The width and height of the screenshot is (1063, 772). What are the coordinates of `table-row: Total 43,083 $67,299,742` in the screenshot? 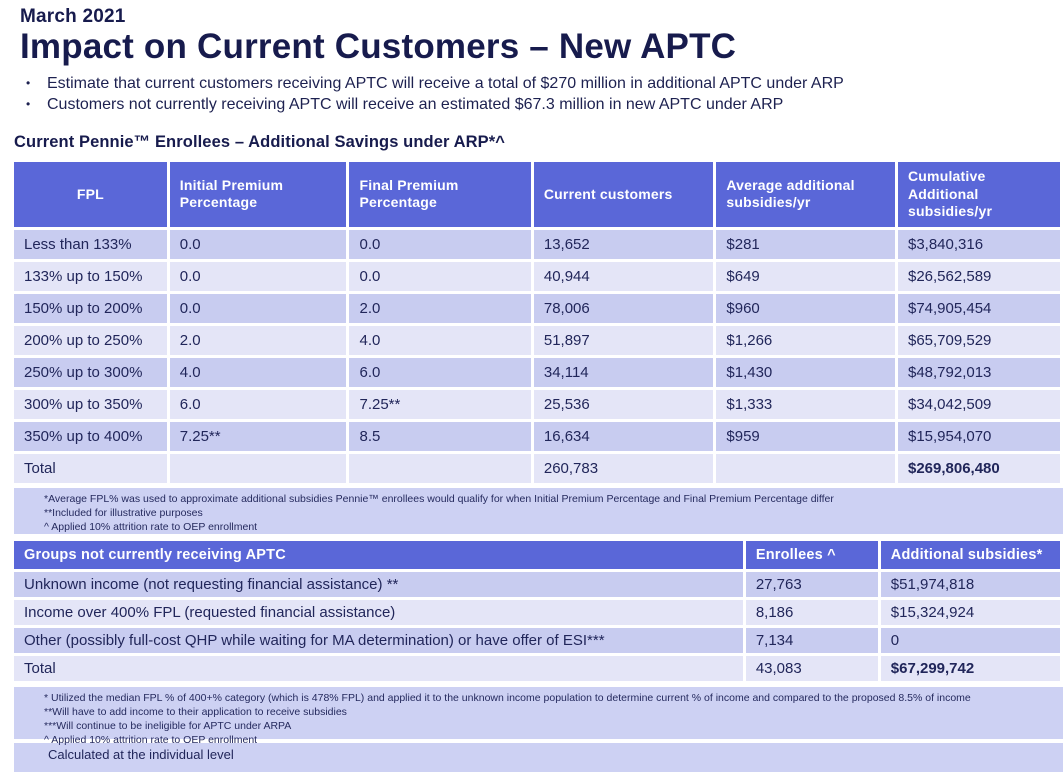 It's located at (537, 668).